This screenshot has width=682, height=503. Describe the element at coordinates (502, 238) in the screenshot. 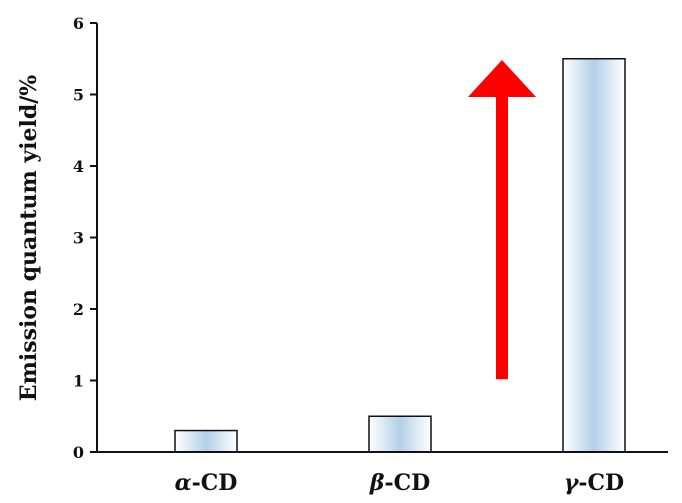

I see `arrow-shaft` at that location.